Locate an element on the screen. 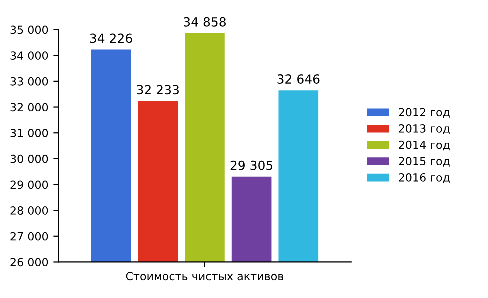  y-tick-label: 27 000 is located at coordinates (29, 236).